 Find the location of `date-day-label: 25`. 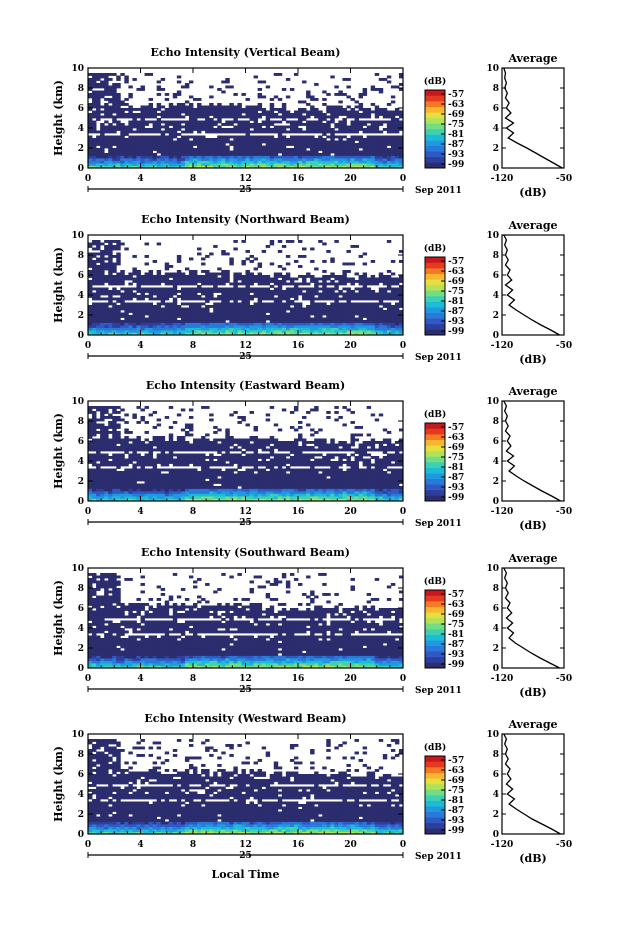

date-day-label: 25 is located at coordinates (245, 357).